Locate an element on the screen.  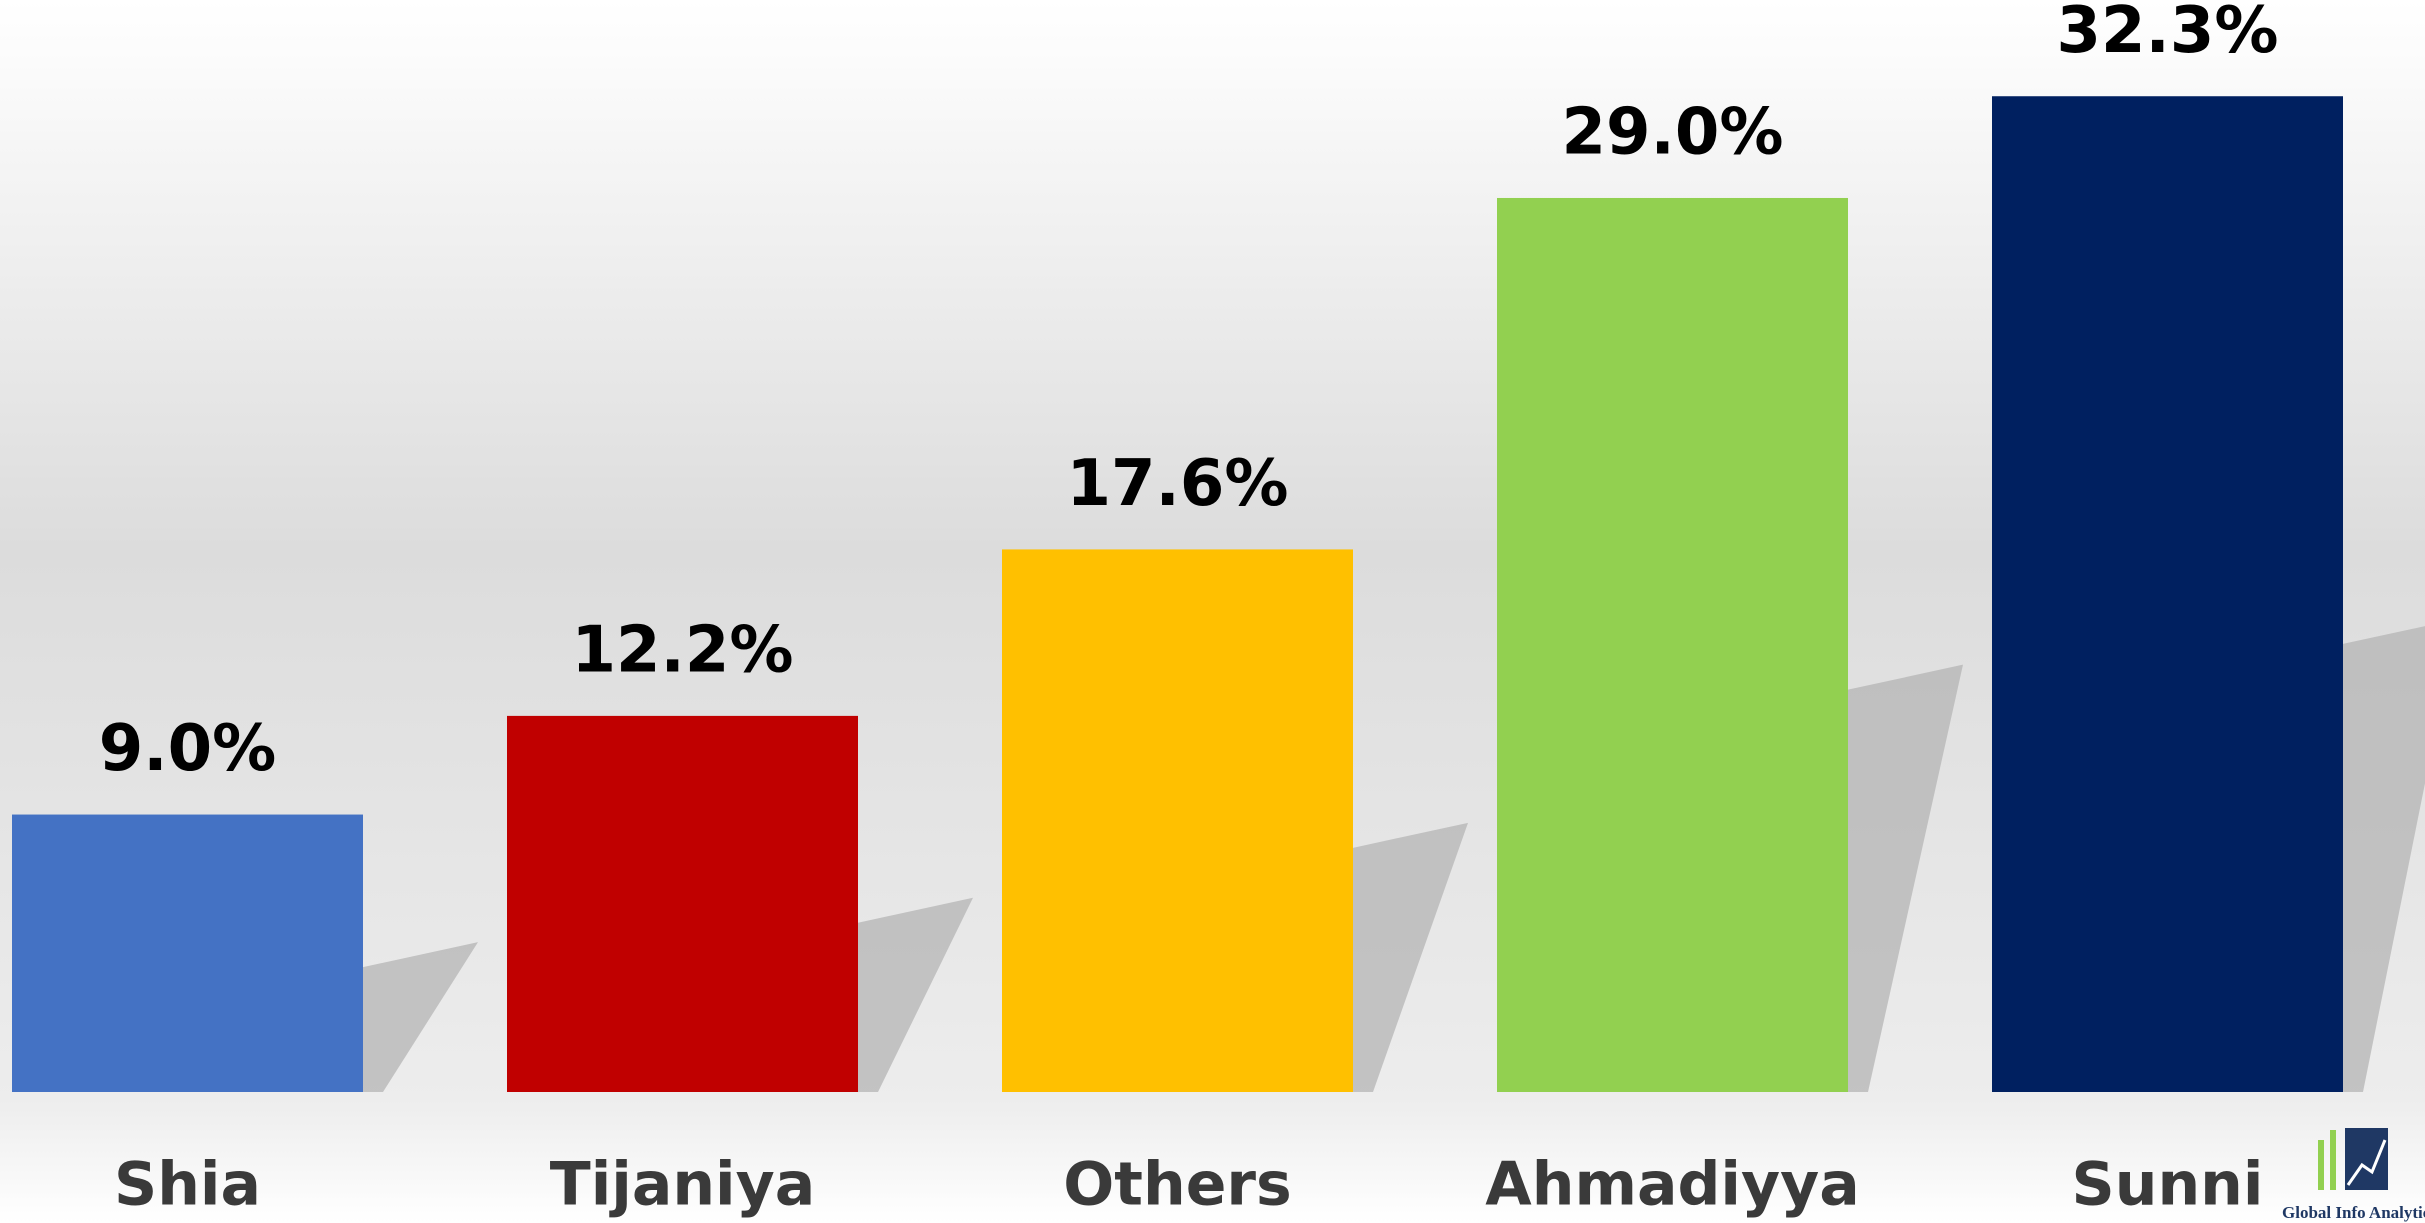
x-tick-label: Tijaniya is located at coordinates (682, 1185).